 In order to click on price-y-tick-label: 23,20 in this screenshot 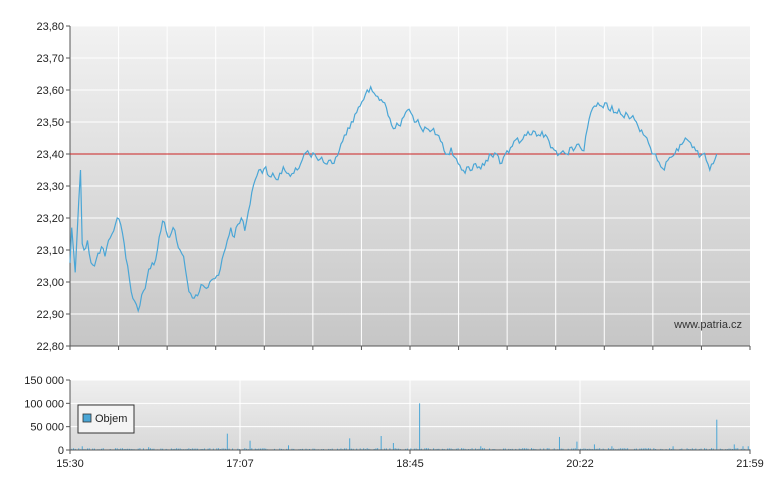, I will do `click(50, 219)`.